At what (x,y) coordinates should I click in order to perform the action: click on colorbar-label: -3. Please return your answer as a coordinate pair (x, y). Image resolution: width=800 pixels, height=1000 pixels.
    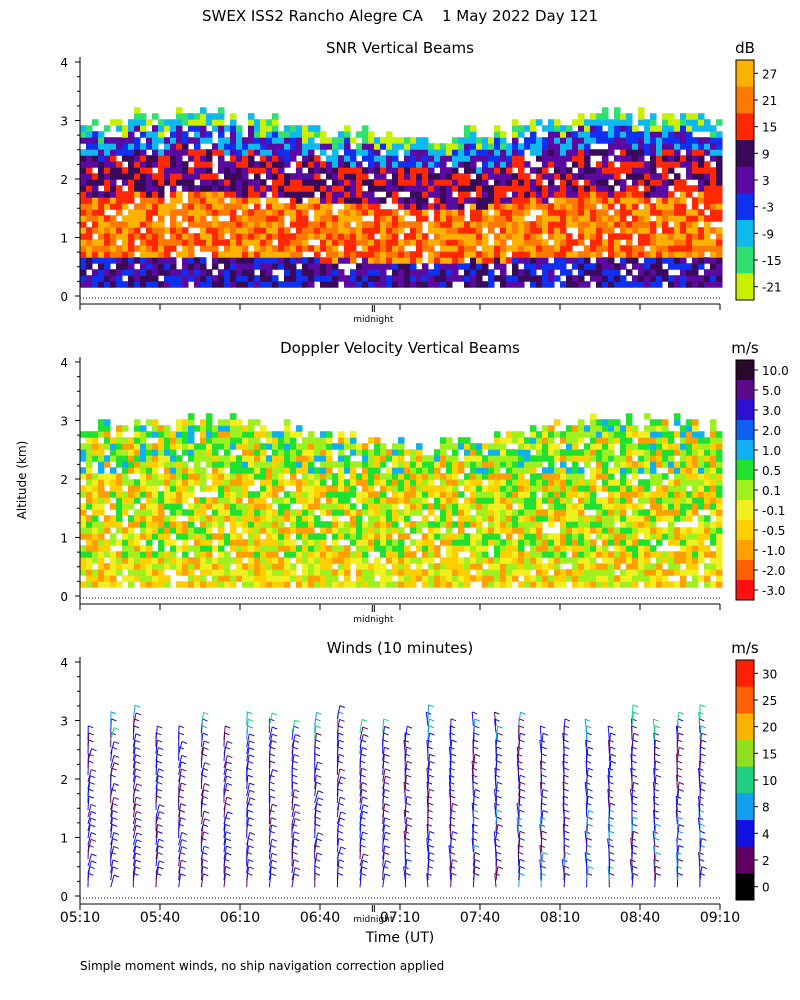
    Looking at the image, I should click on (768, 208).